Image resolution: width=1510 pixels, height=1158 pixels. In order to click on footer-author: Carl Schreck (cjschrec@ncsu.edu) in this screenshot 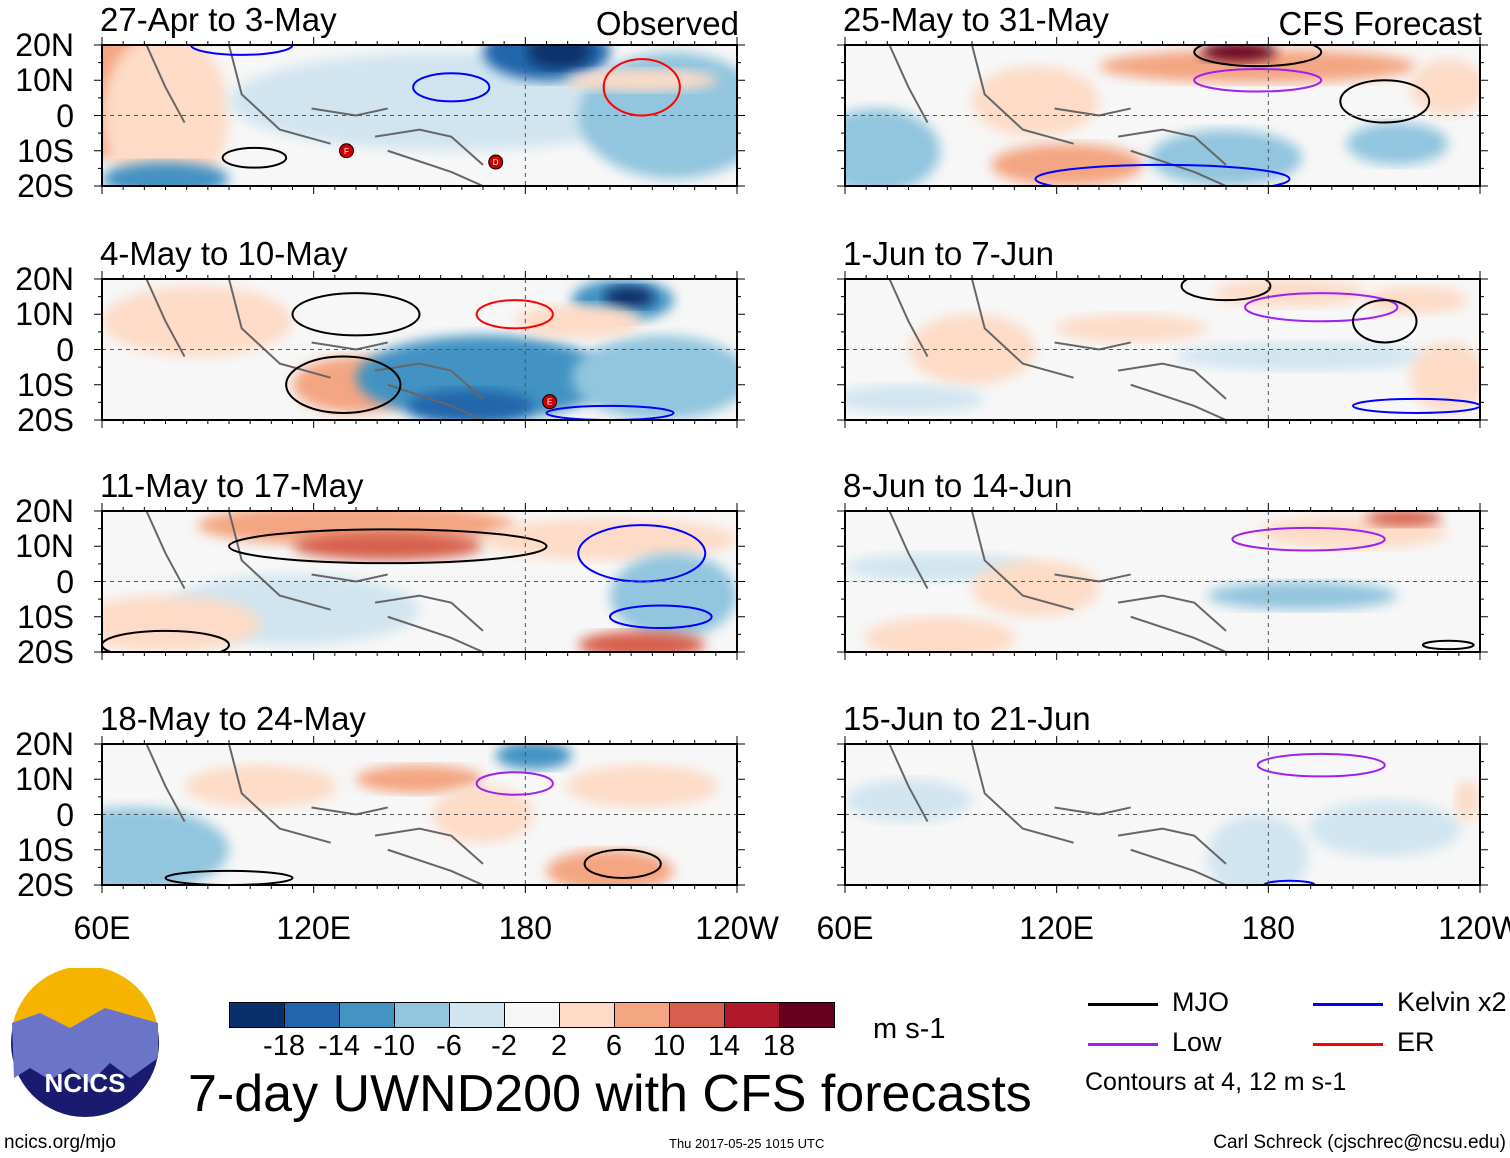, I will do `click(1359, 1142)`.